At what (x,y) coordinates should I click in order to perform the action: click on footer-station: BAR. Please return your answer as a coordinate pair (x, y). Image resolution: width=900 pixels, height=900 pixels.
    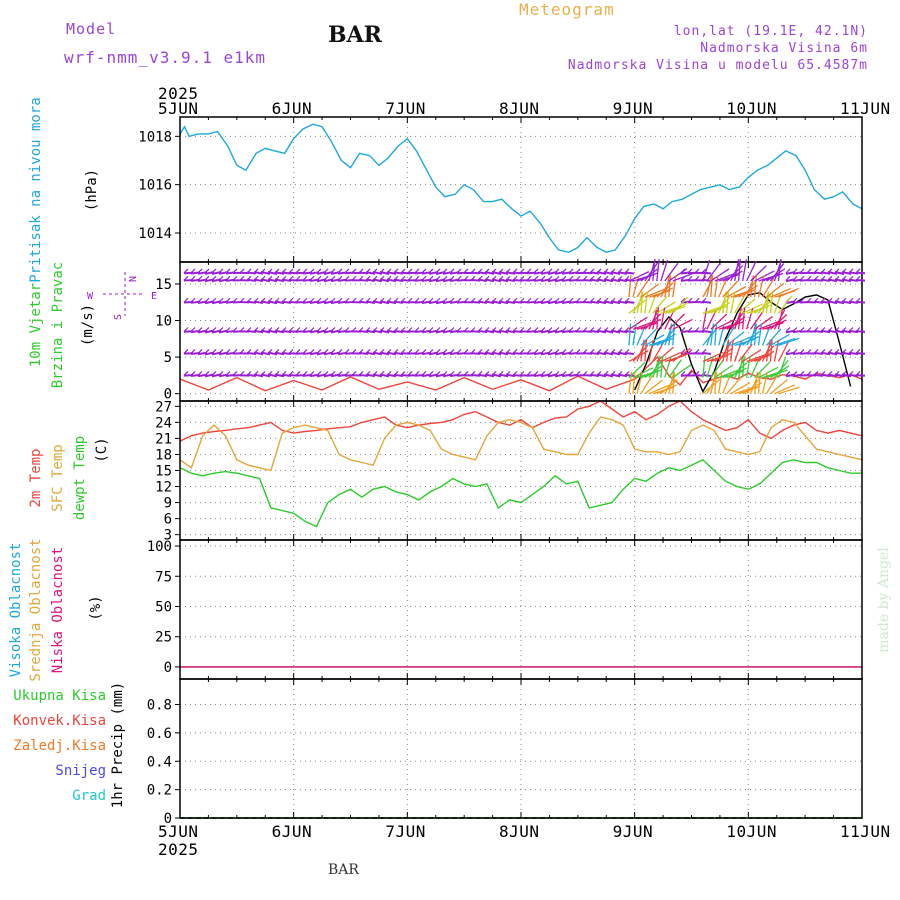
    Looking at the image, I should click on (343, 870).